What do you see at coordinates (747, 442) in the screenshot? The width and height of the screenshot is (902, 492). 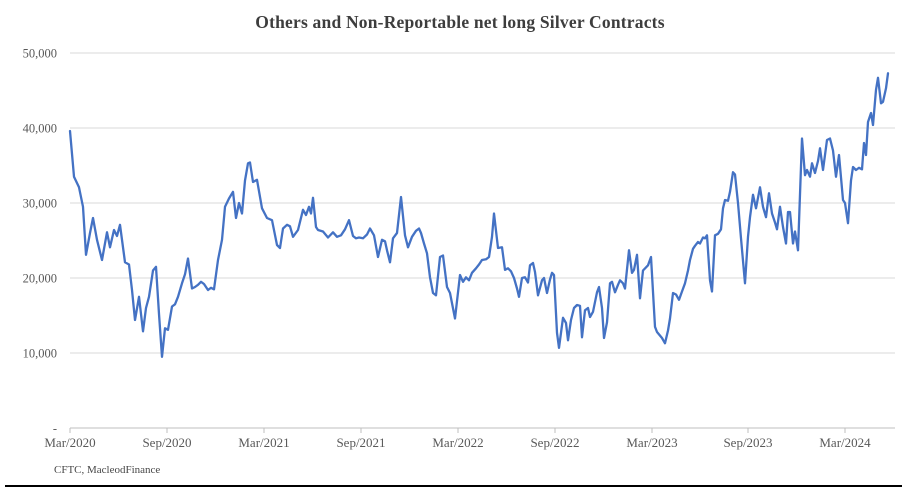 I see `x-tick-label: Sep/2023` at bounding box center [747, 442].